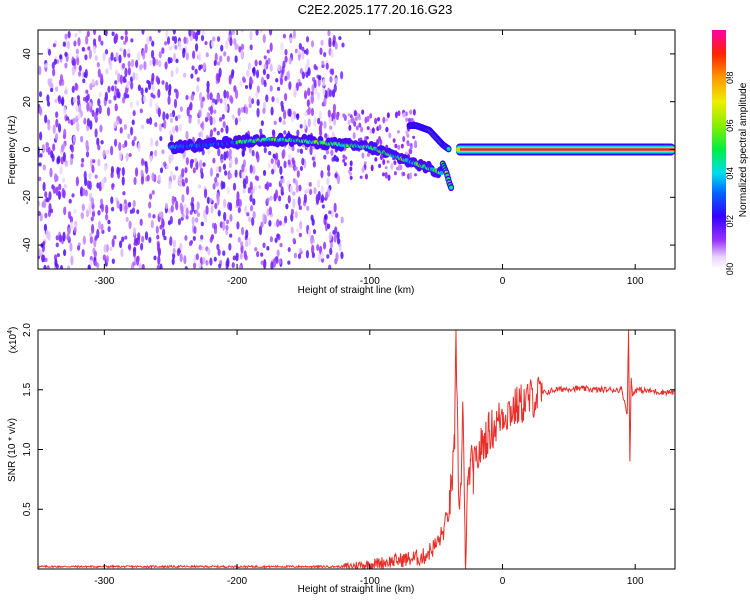 Image resolution: width=750 pixels, height=600 pixels. What do you see at coordinates (27, 149) in the screenshot?
I see `spectrogram-y-tick-label: 0` at bounding box center [27, 149].